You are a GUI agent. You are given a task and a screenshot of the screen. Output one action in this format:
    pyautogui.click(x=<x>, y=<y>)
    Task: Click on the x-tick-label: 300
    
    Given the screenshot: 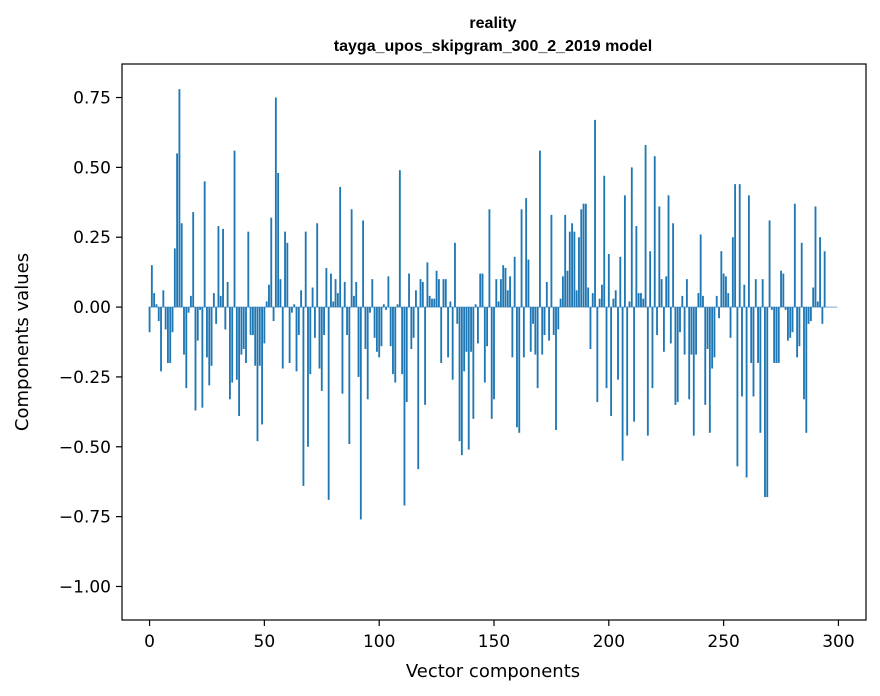 What is the action you would take?
    pyautogui.click(x=838, y=642)
    